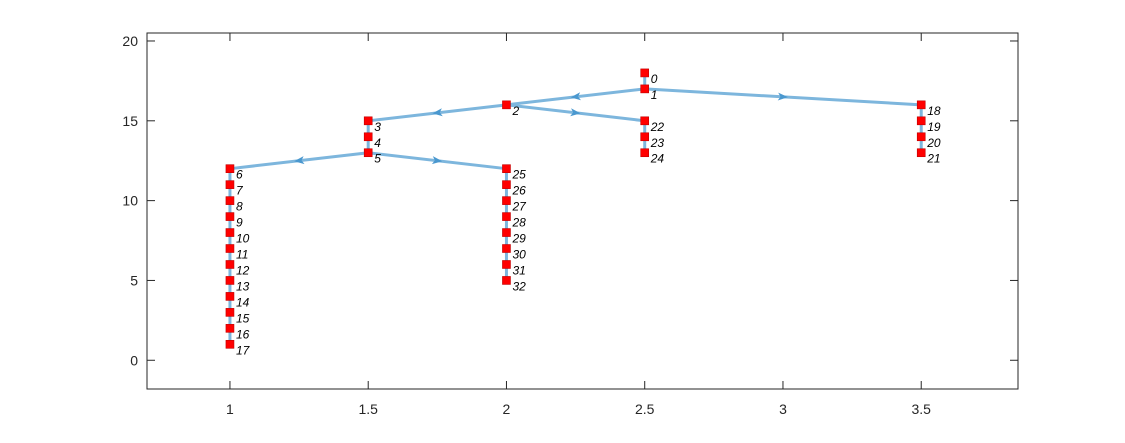  I want to click on node-label-20: 20, so click(933, 143).